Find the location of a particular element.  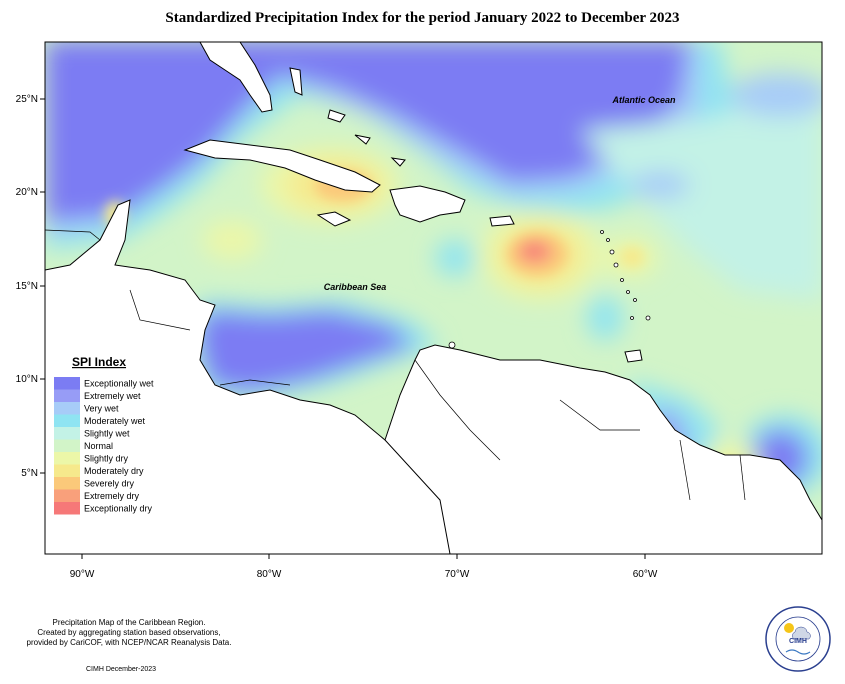

legend-label: Very wet is located at coordinates (101, 409).